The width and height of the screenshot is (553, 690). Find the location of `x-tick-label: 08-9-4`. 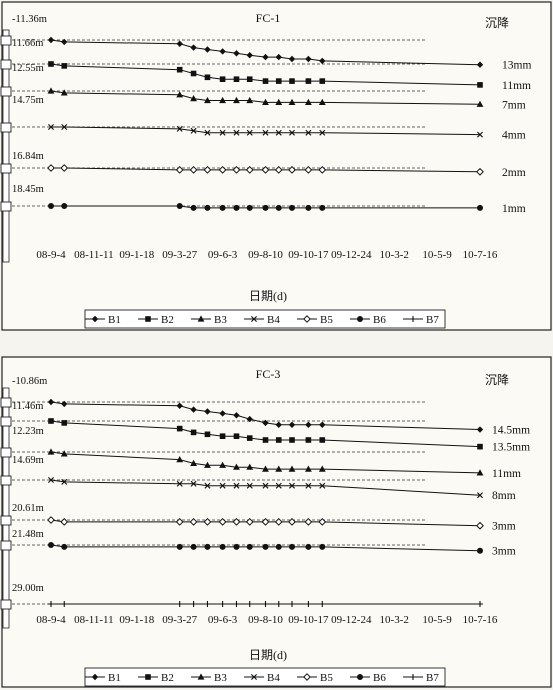

x-tick-label: 08-9-4 is located at coordinates (51, 255).